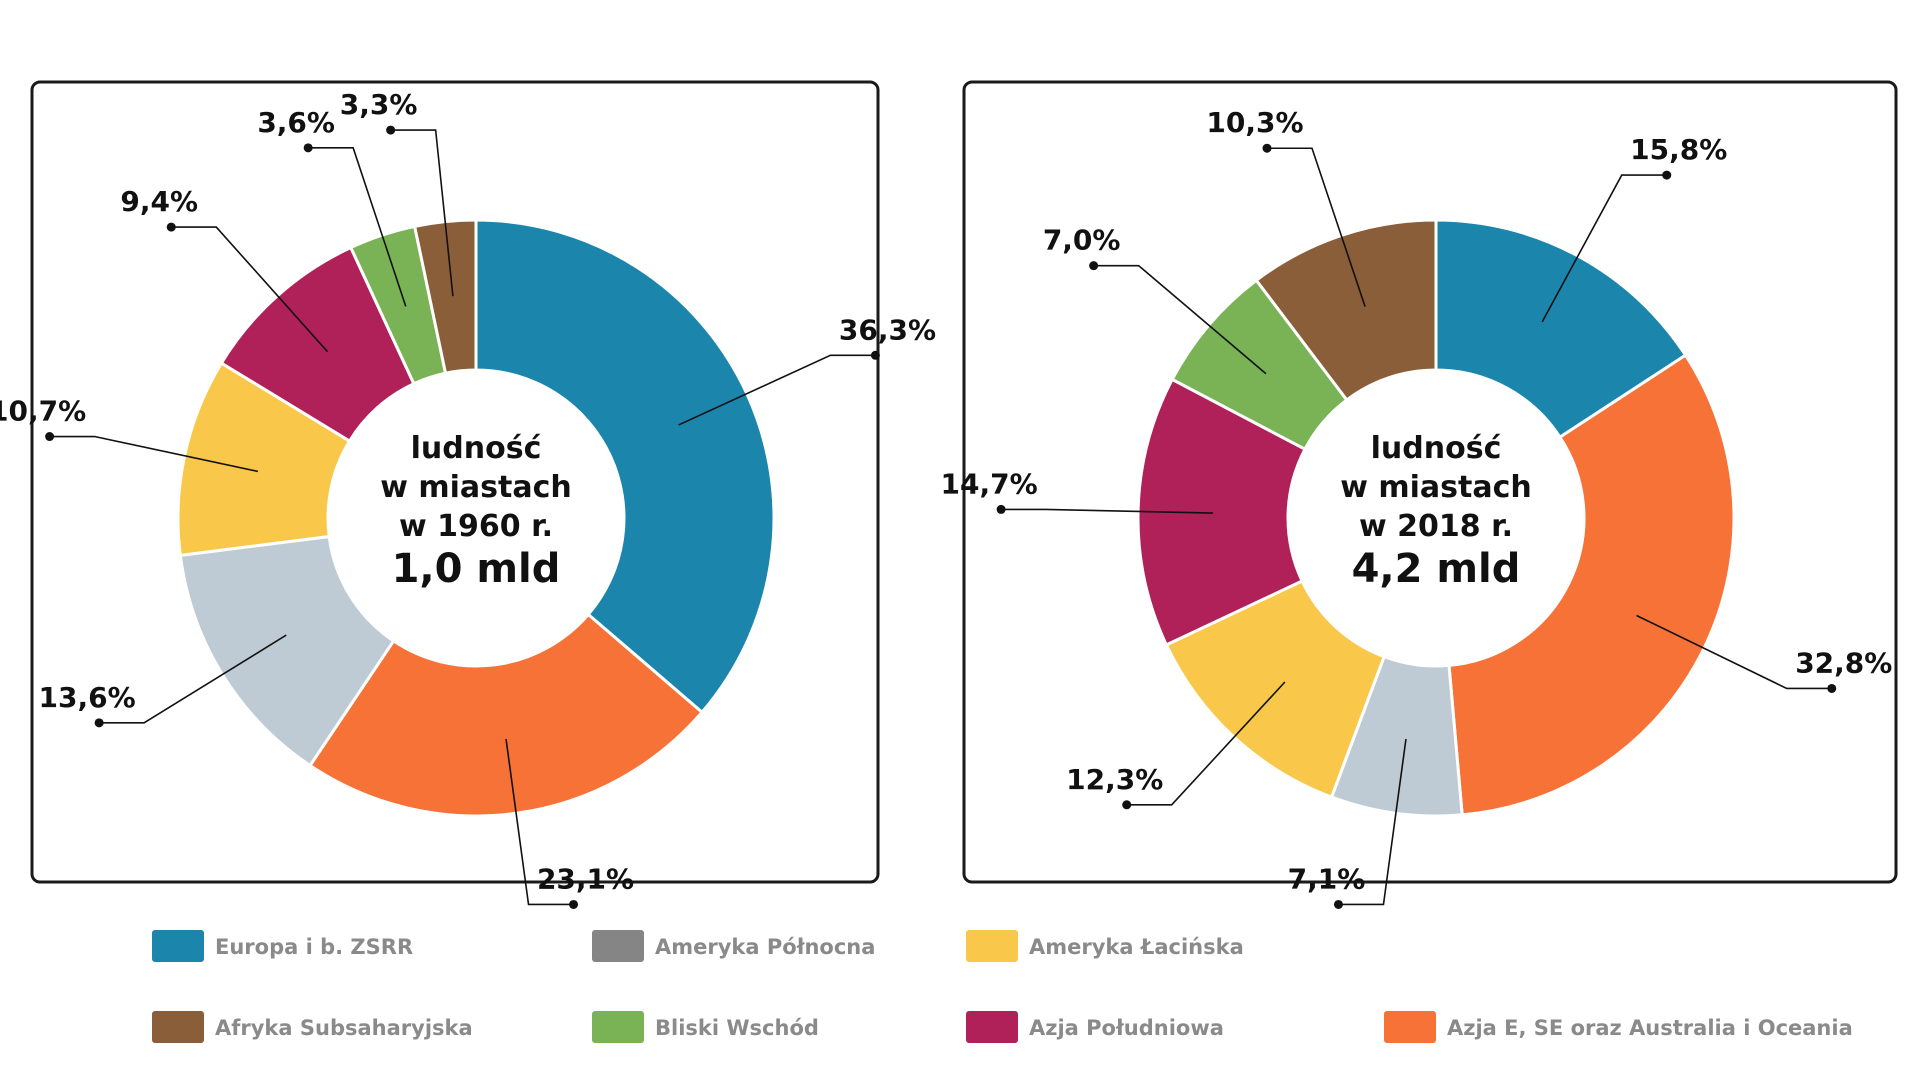  What do you see at coordinates (476, 487) in the screenshot?
I see `center-title-1960-line-2: w miastach` at bounding box center [476, 487].